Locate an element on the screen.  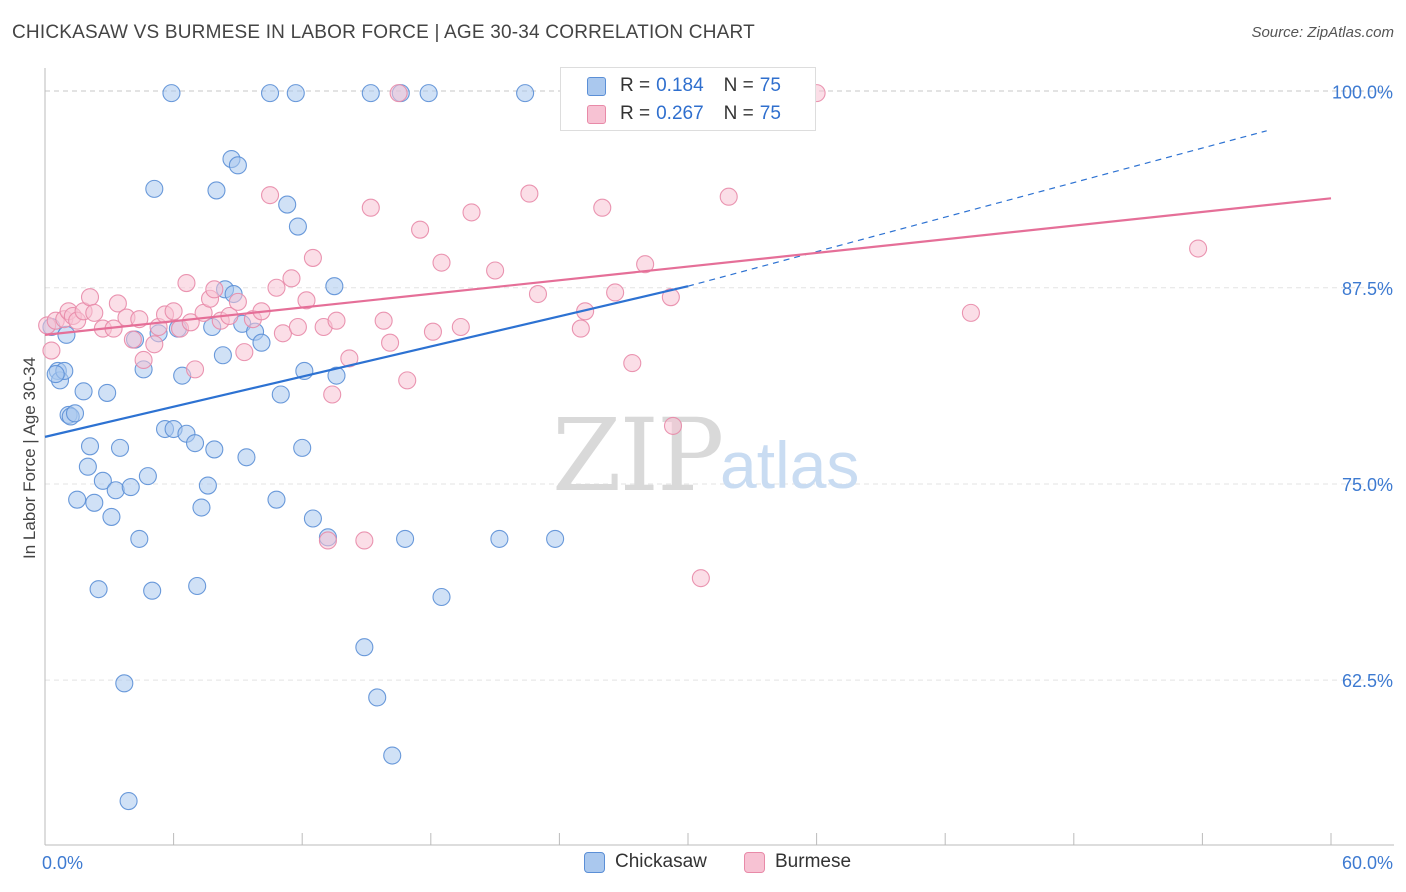
watermark-zip: ZIP is located at coordinates (637, 455).